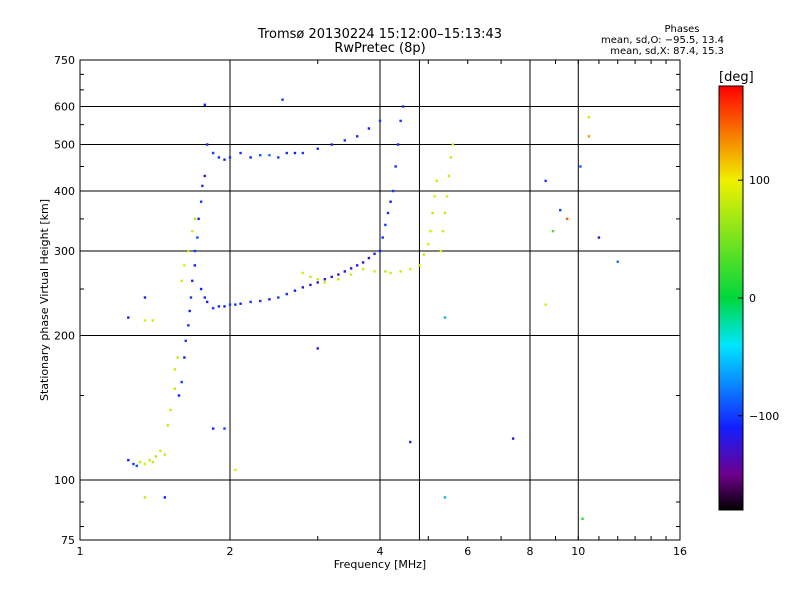  What do you see at coordinates (667, 51) in the screenshot?
I see `phase-stats-x: mean, sd,X: 87.4, 15.3` at bounding box center [667, 51].